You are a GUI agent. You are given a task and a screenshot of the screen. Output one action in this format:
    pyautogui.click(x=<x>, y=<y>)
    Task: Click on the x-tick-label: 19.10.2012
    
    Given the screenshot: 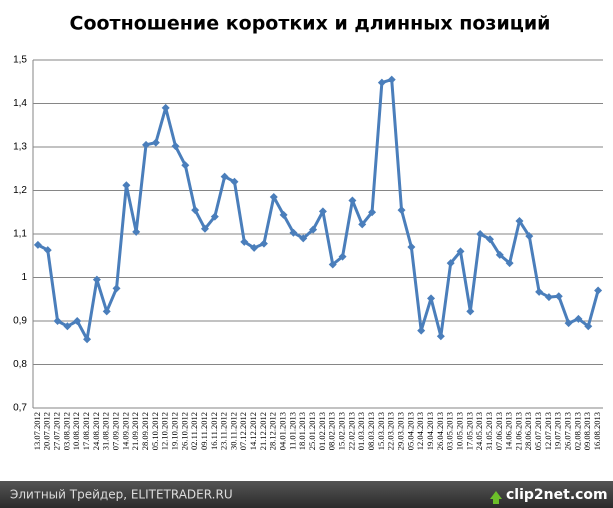 What is the action you would take?
    pyautogui.click(x=174, y=431)
    